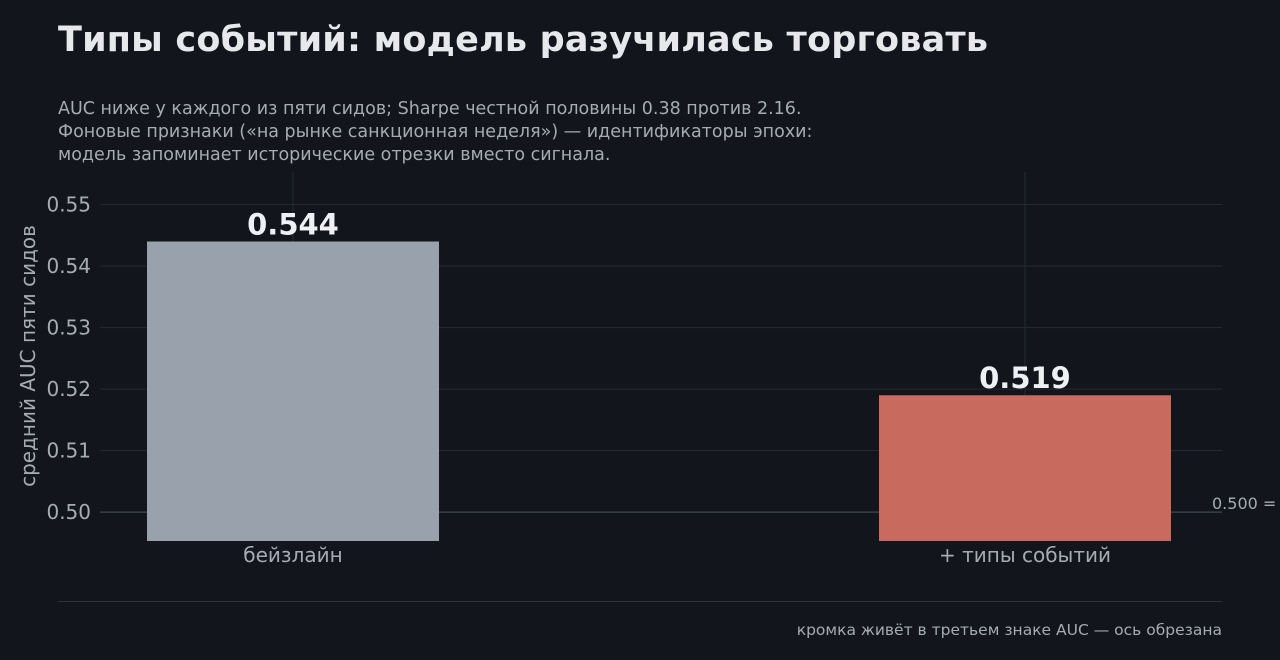 The image size is (1280, 660). Describe the element at coordinates (68, 389) in the screenshot. I see `y-tick-label: 0.52` at that location.